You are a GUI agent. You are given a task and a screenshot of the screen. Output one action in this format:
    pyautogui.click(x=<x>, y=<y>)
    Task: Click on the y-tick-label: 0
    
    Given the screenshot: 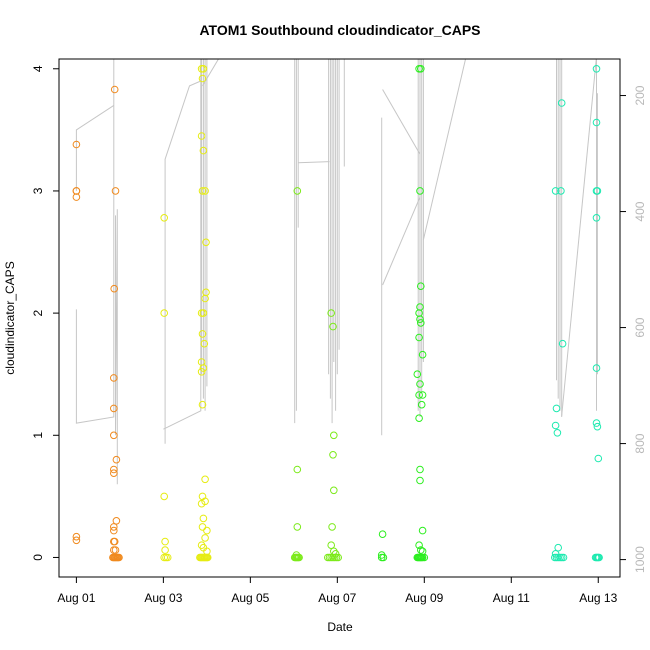 What is the action you would take?
    pyautogui.click(x=38, y=557)
    